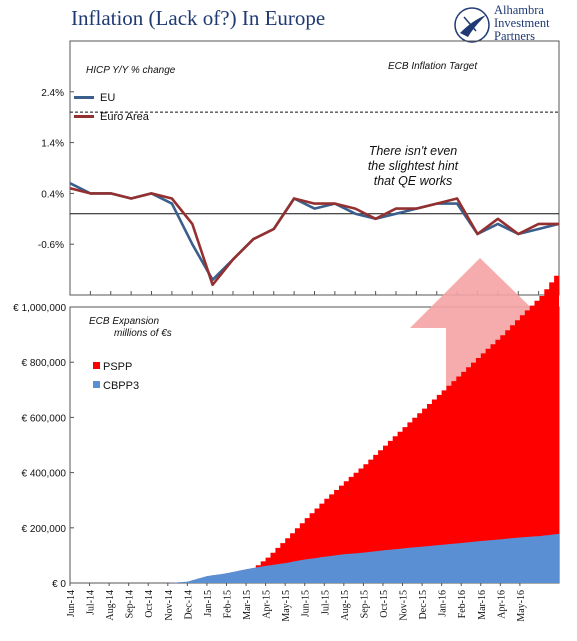  Describe the element at coordinates (130, 604) in the screenshot. I see `x-tick-label: Sep-14` at that location.